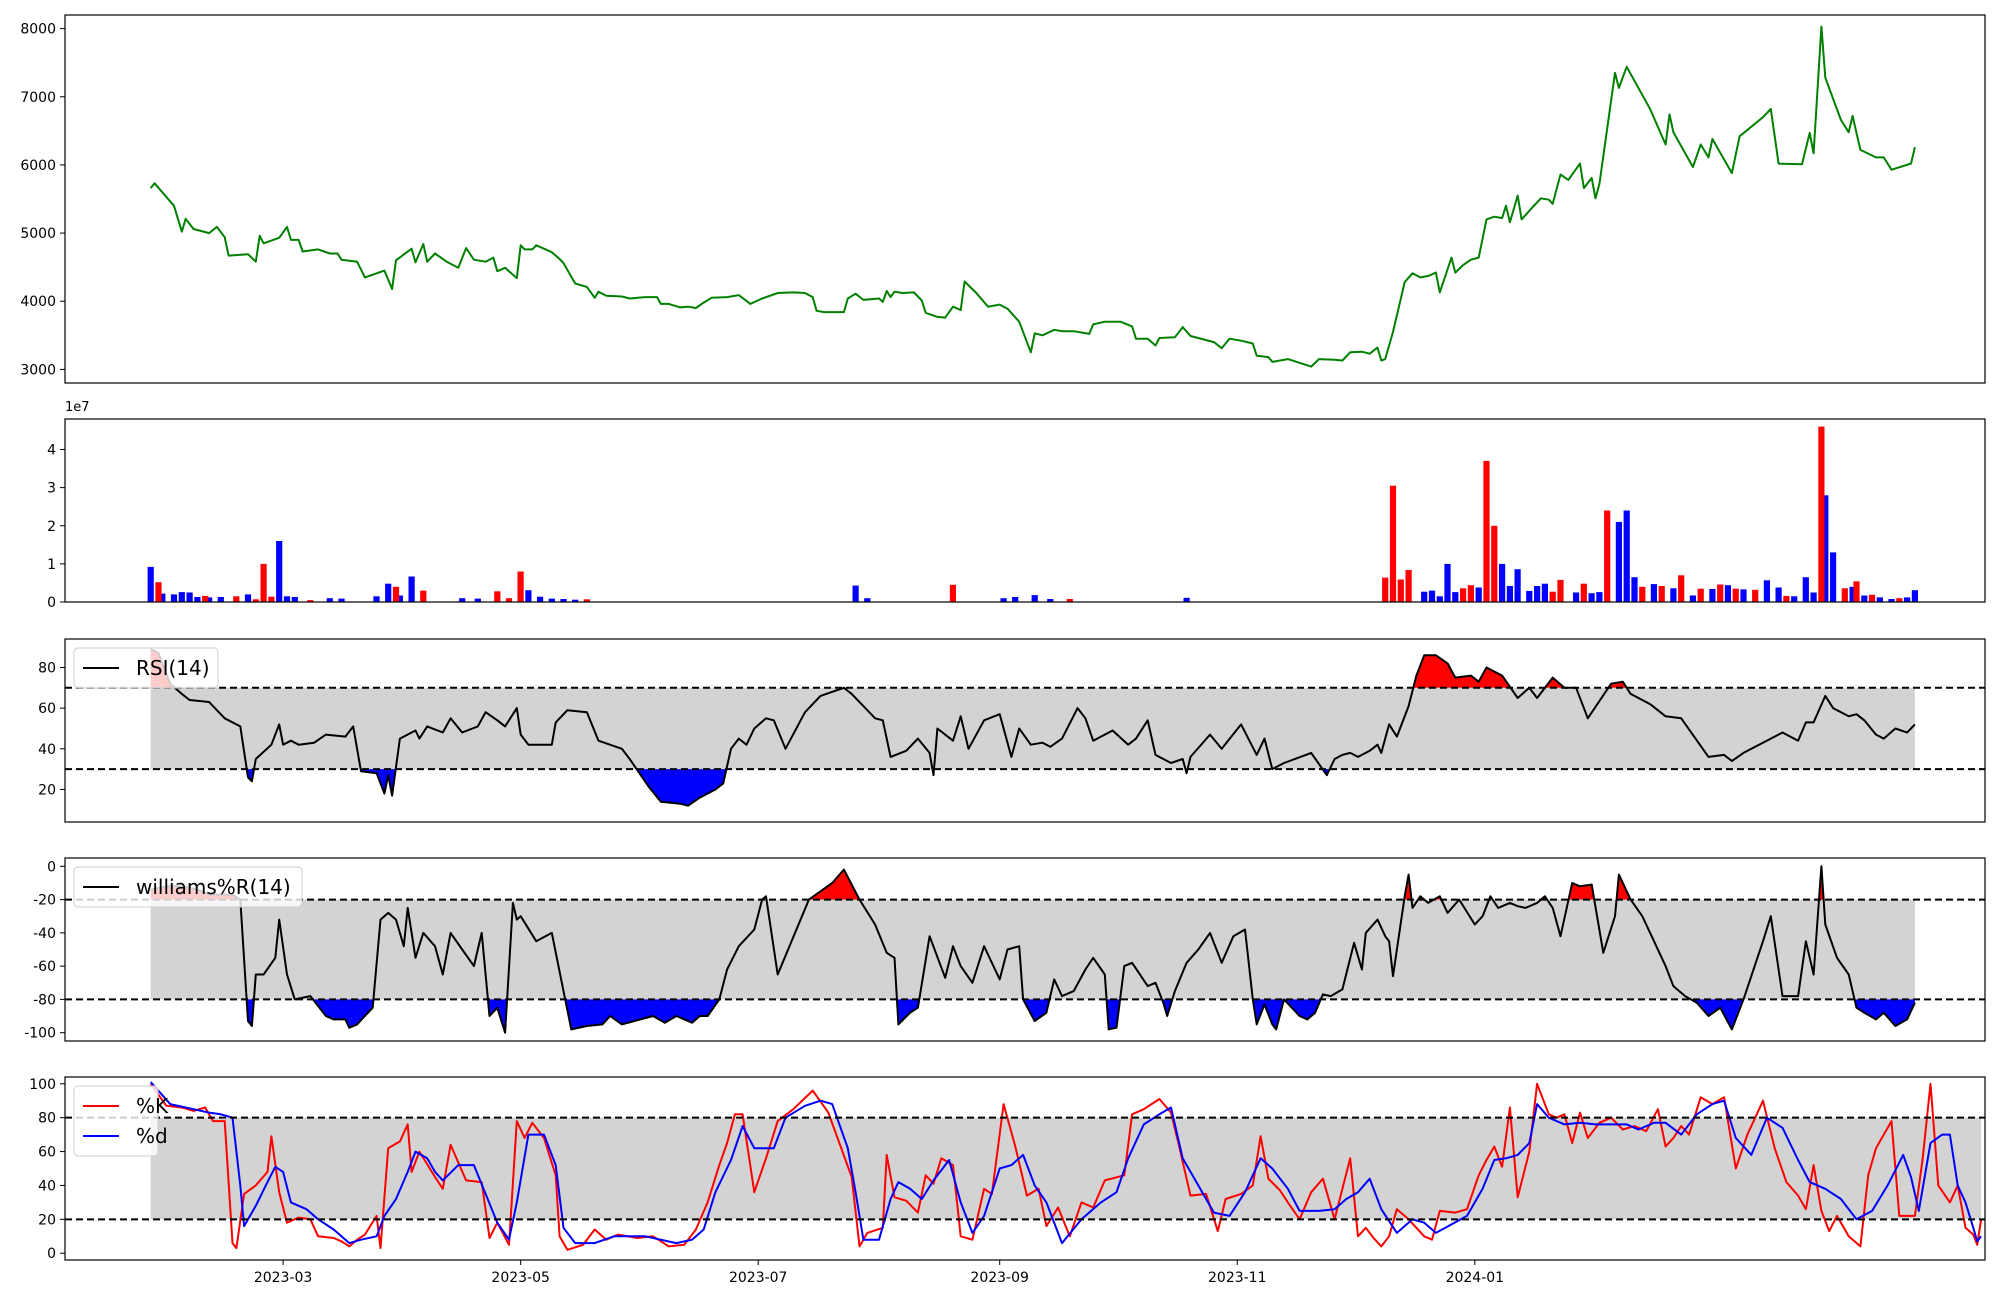  Describe the element at coordinates (51, 527) in the screenshot. I see `volume-ytick-label: 2` at that location.